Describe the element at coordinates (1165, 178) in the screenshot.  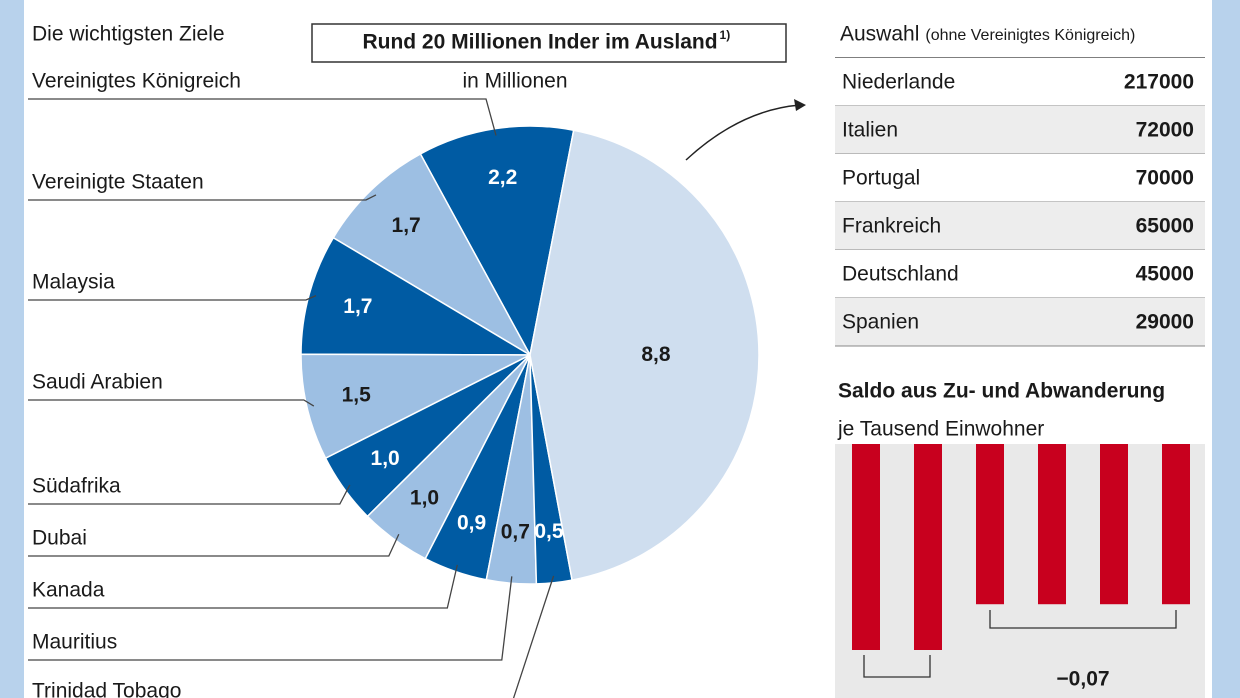
I see `count: 70000` at that location.